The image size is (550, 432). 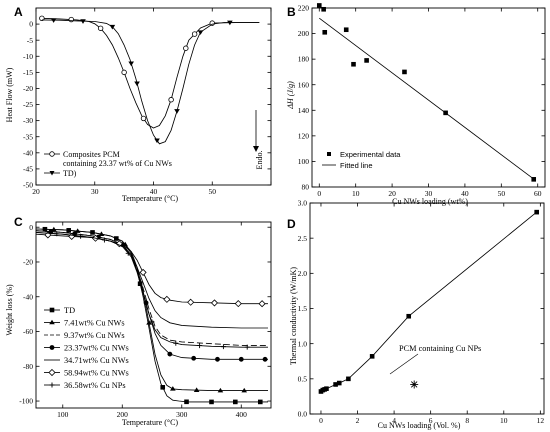 What do you see at coordinates (440, 348) in the screenshot?
I see `cu-nps-annotation: PCM containing Cu NPs` at bounding box center [440, 348].